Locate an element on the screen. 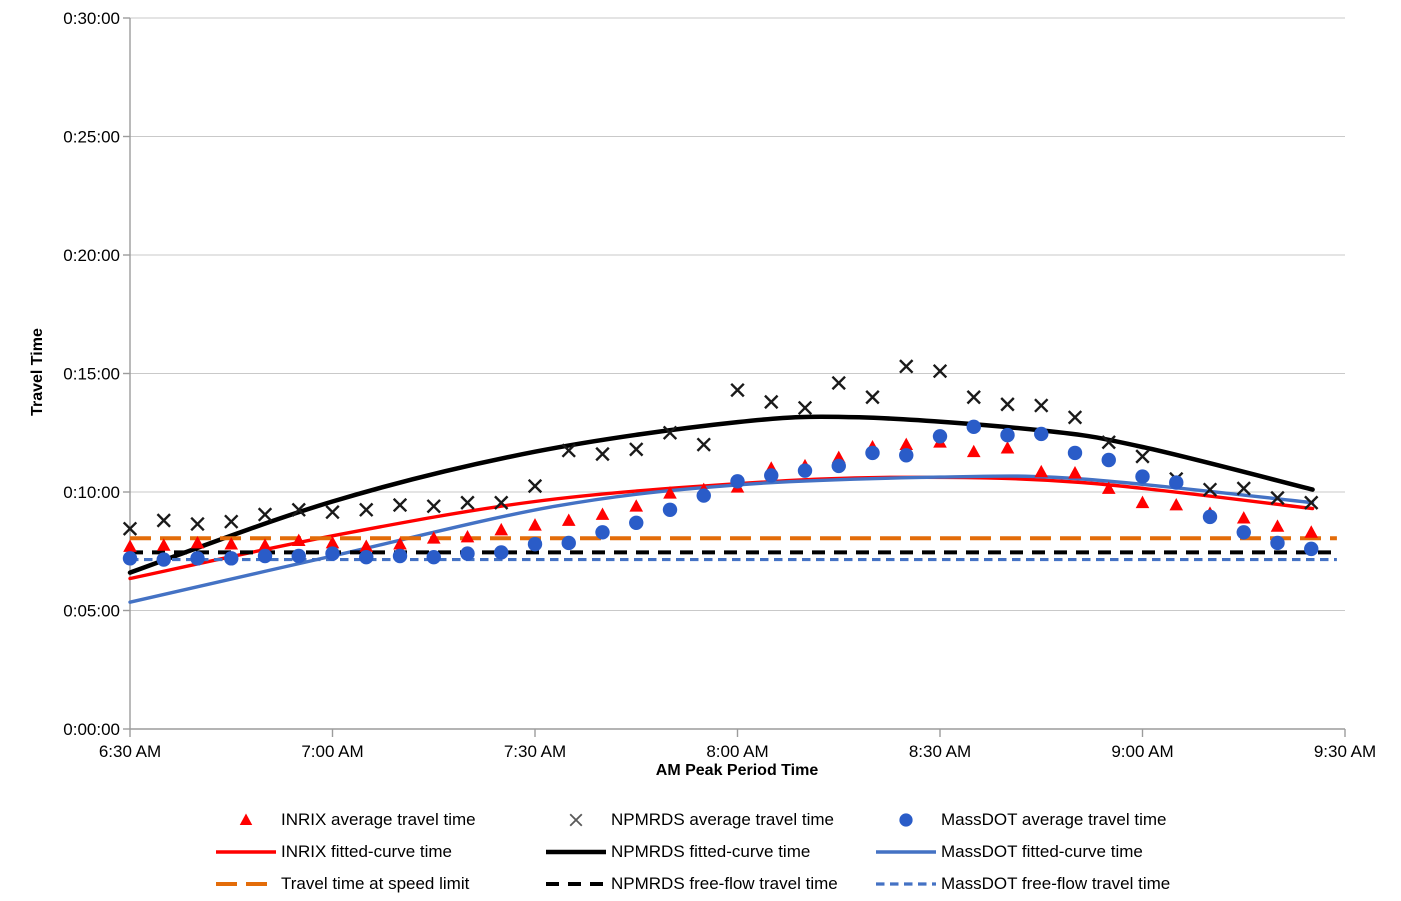  legend-item-massdot-freeflow: MassDOT free-flow travel time is located at coordinates (1022, 884).